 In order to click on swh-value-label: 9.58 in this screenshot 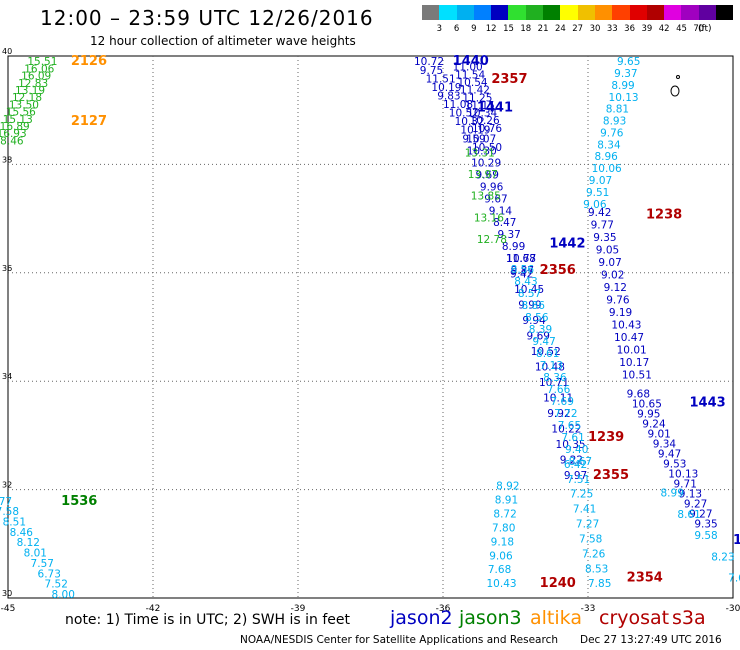, I will do `click(705, 536)`.